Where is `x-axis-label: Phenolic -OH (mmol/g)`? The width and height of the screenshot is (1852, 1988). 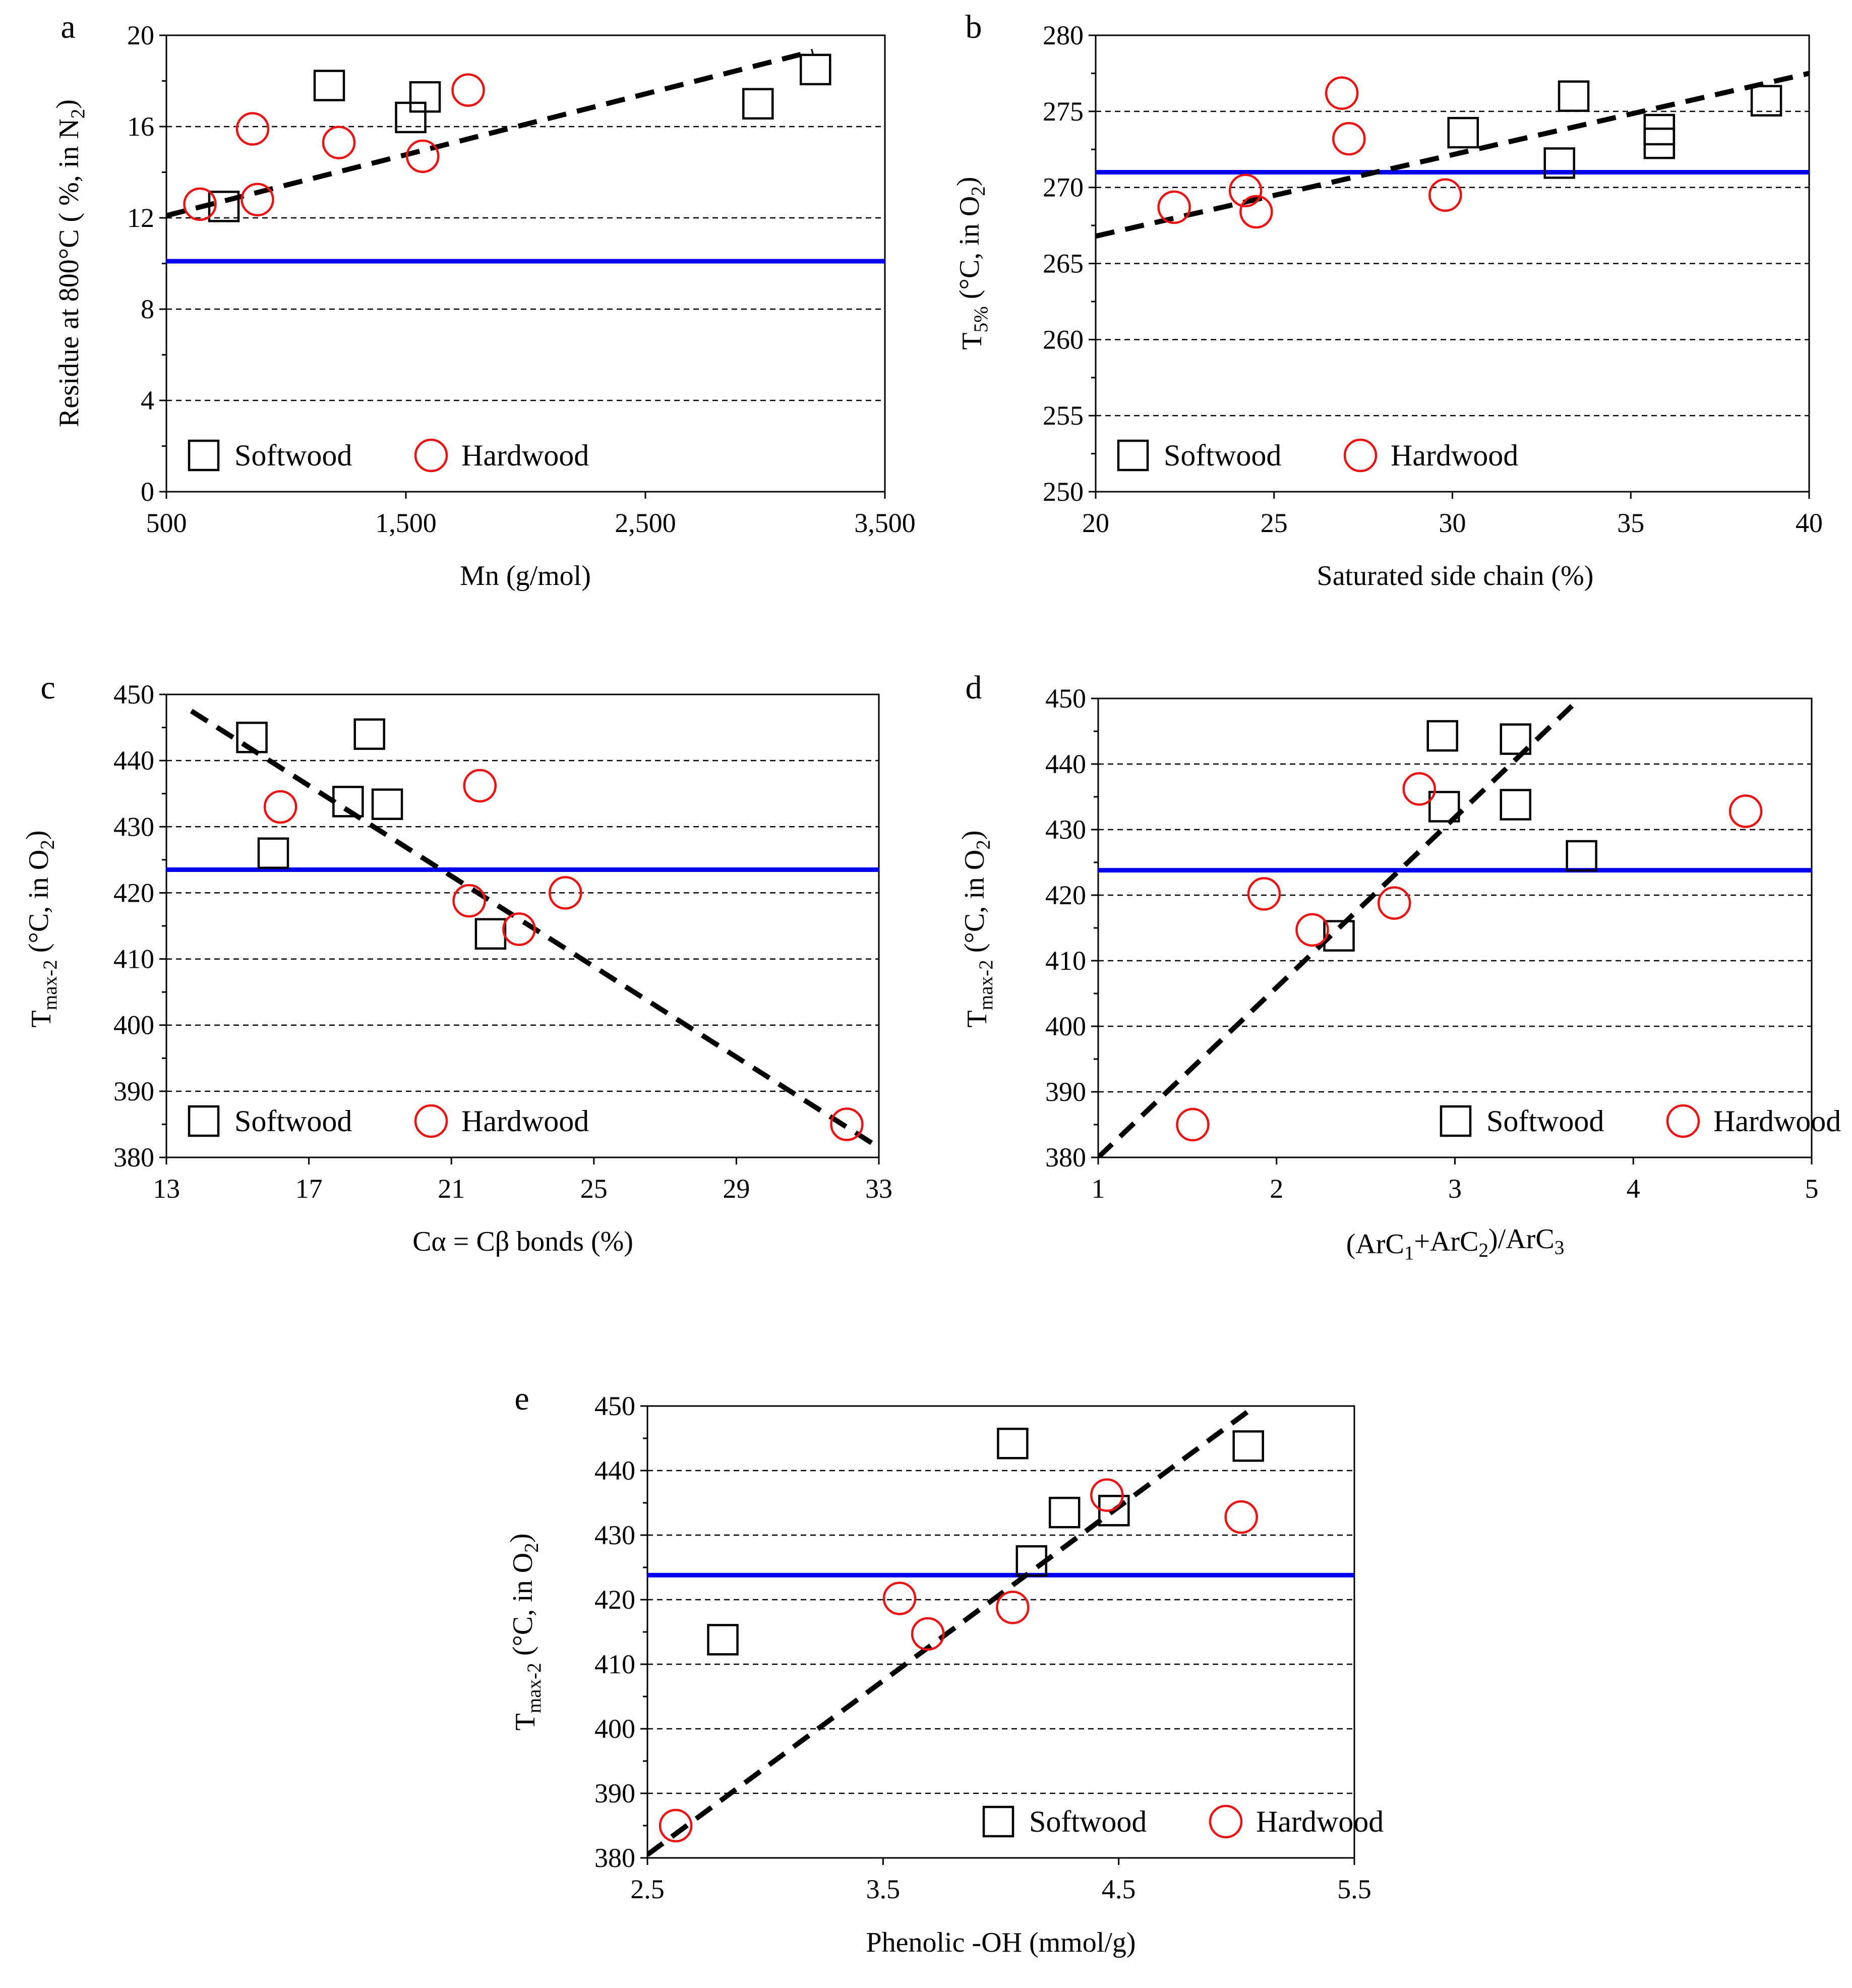
x-axis-label: Phenolic -OH (mmol/g) is located at coordinates (1001, 1942).